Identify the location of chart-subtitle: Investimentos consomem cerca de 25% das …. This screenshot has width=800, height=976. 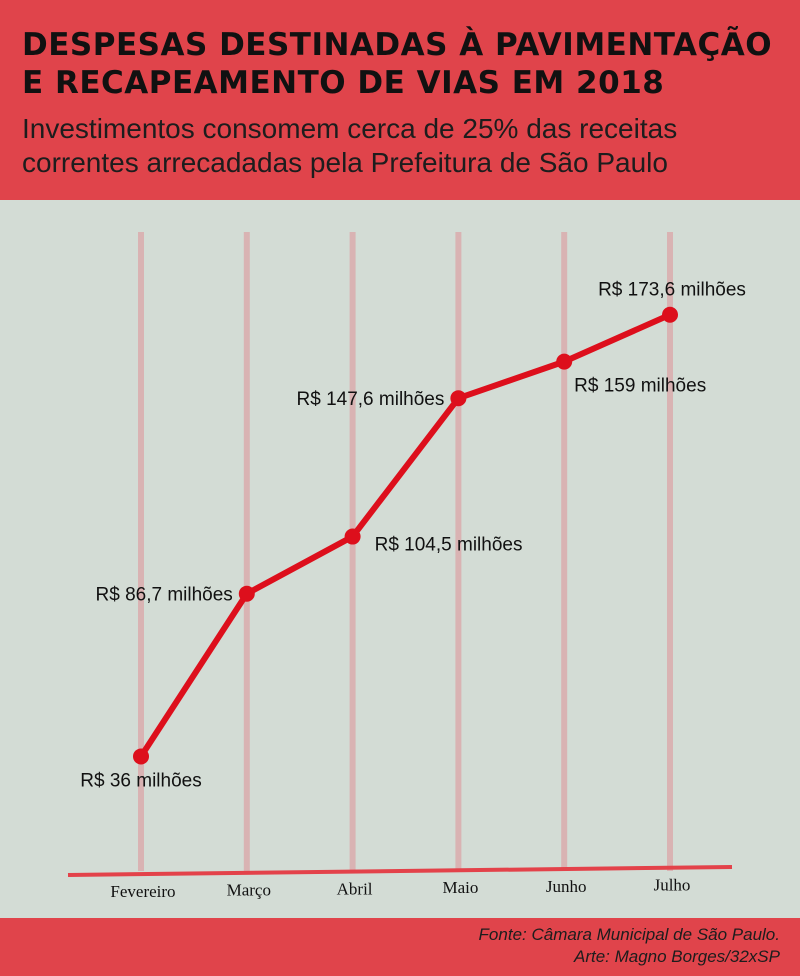
(407, 146).